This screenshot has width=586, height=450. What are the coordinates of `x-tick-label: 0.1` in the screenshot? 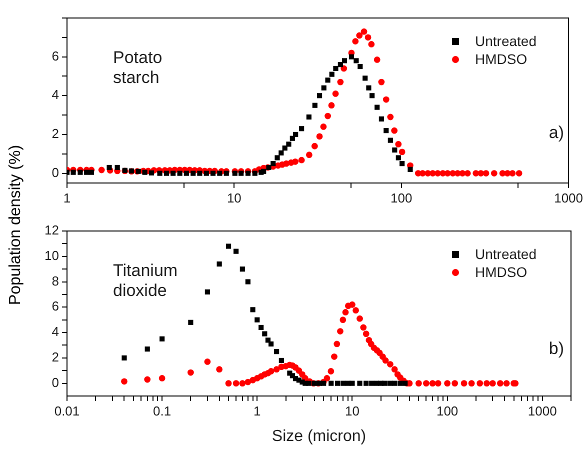 It's located at (162, 410).